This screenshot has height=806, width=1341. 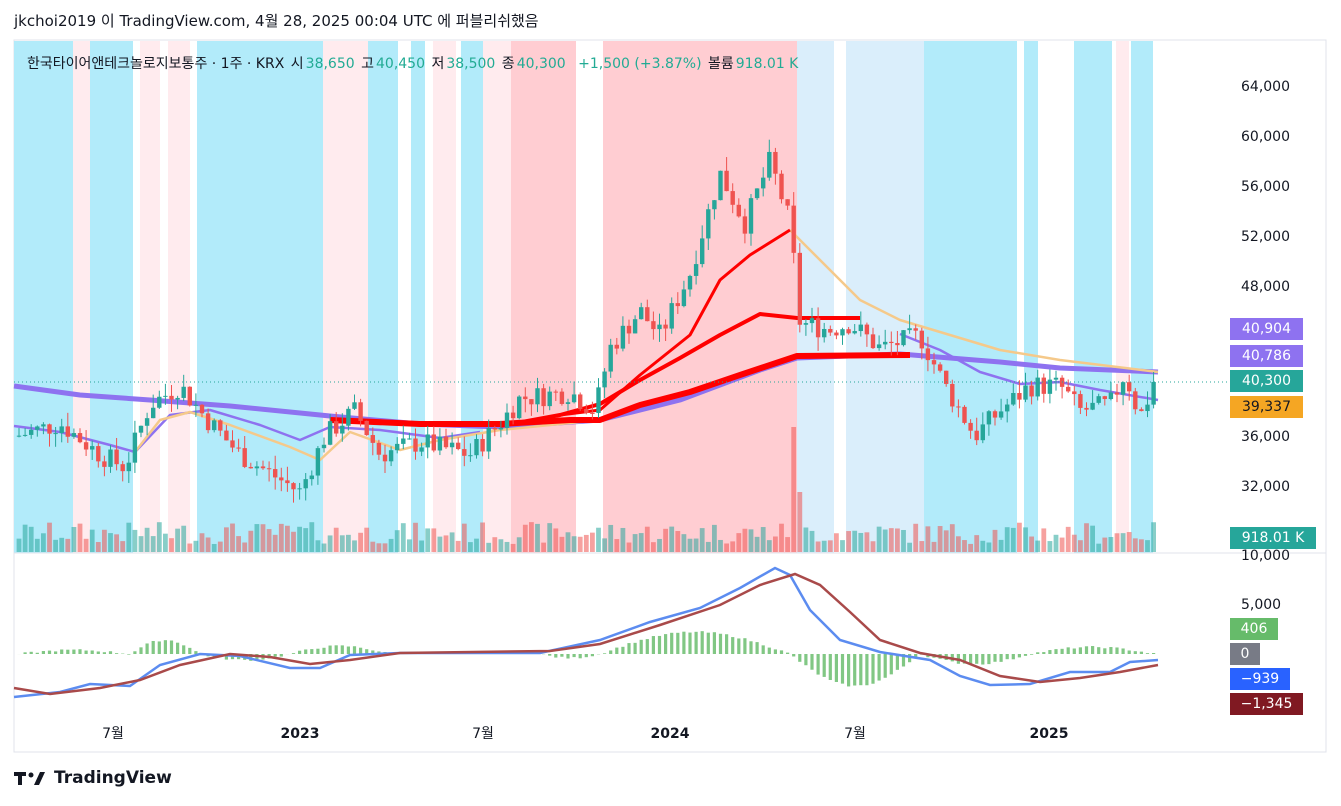 What do you see at coordinates (1265, 437) in the screenshot?
I see `price-tick-label: 36,000` at bounding box center [1265, 437].